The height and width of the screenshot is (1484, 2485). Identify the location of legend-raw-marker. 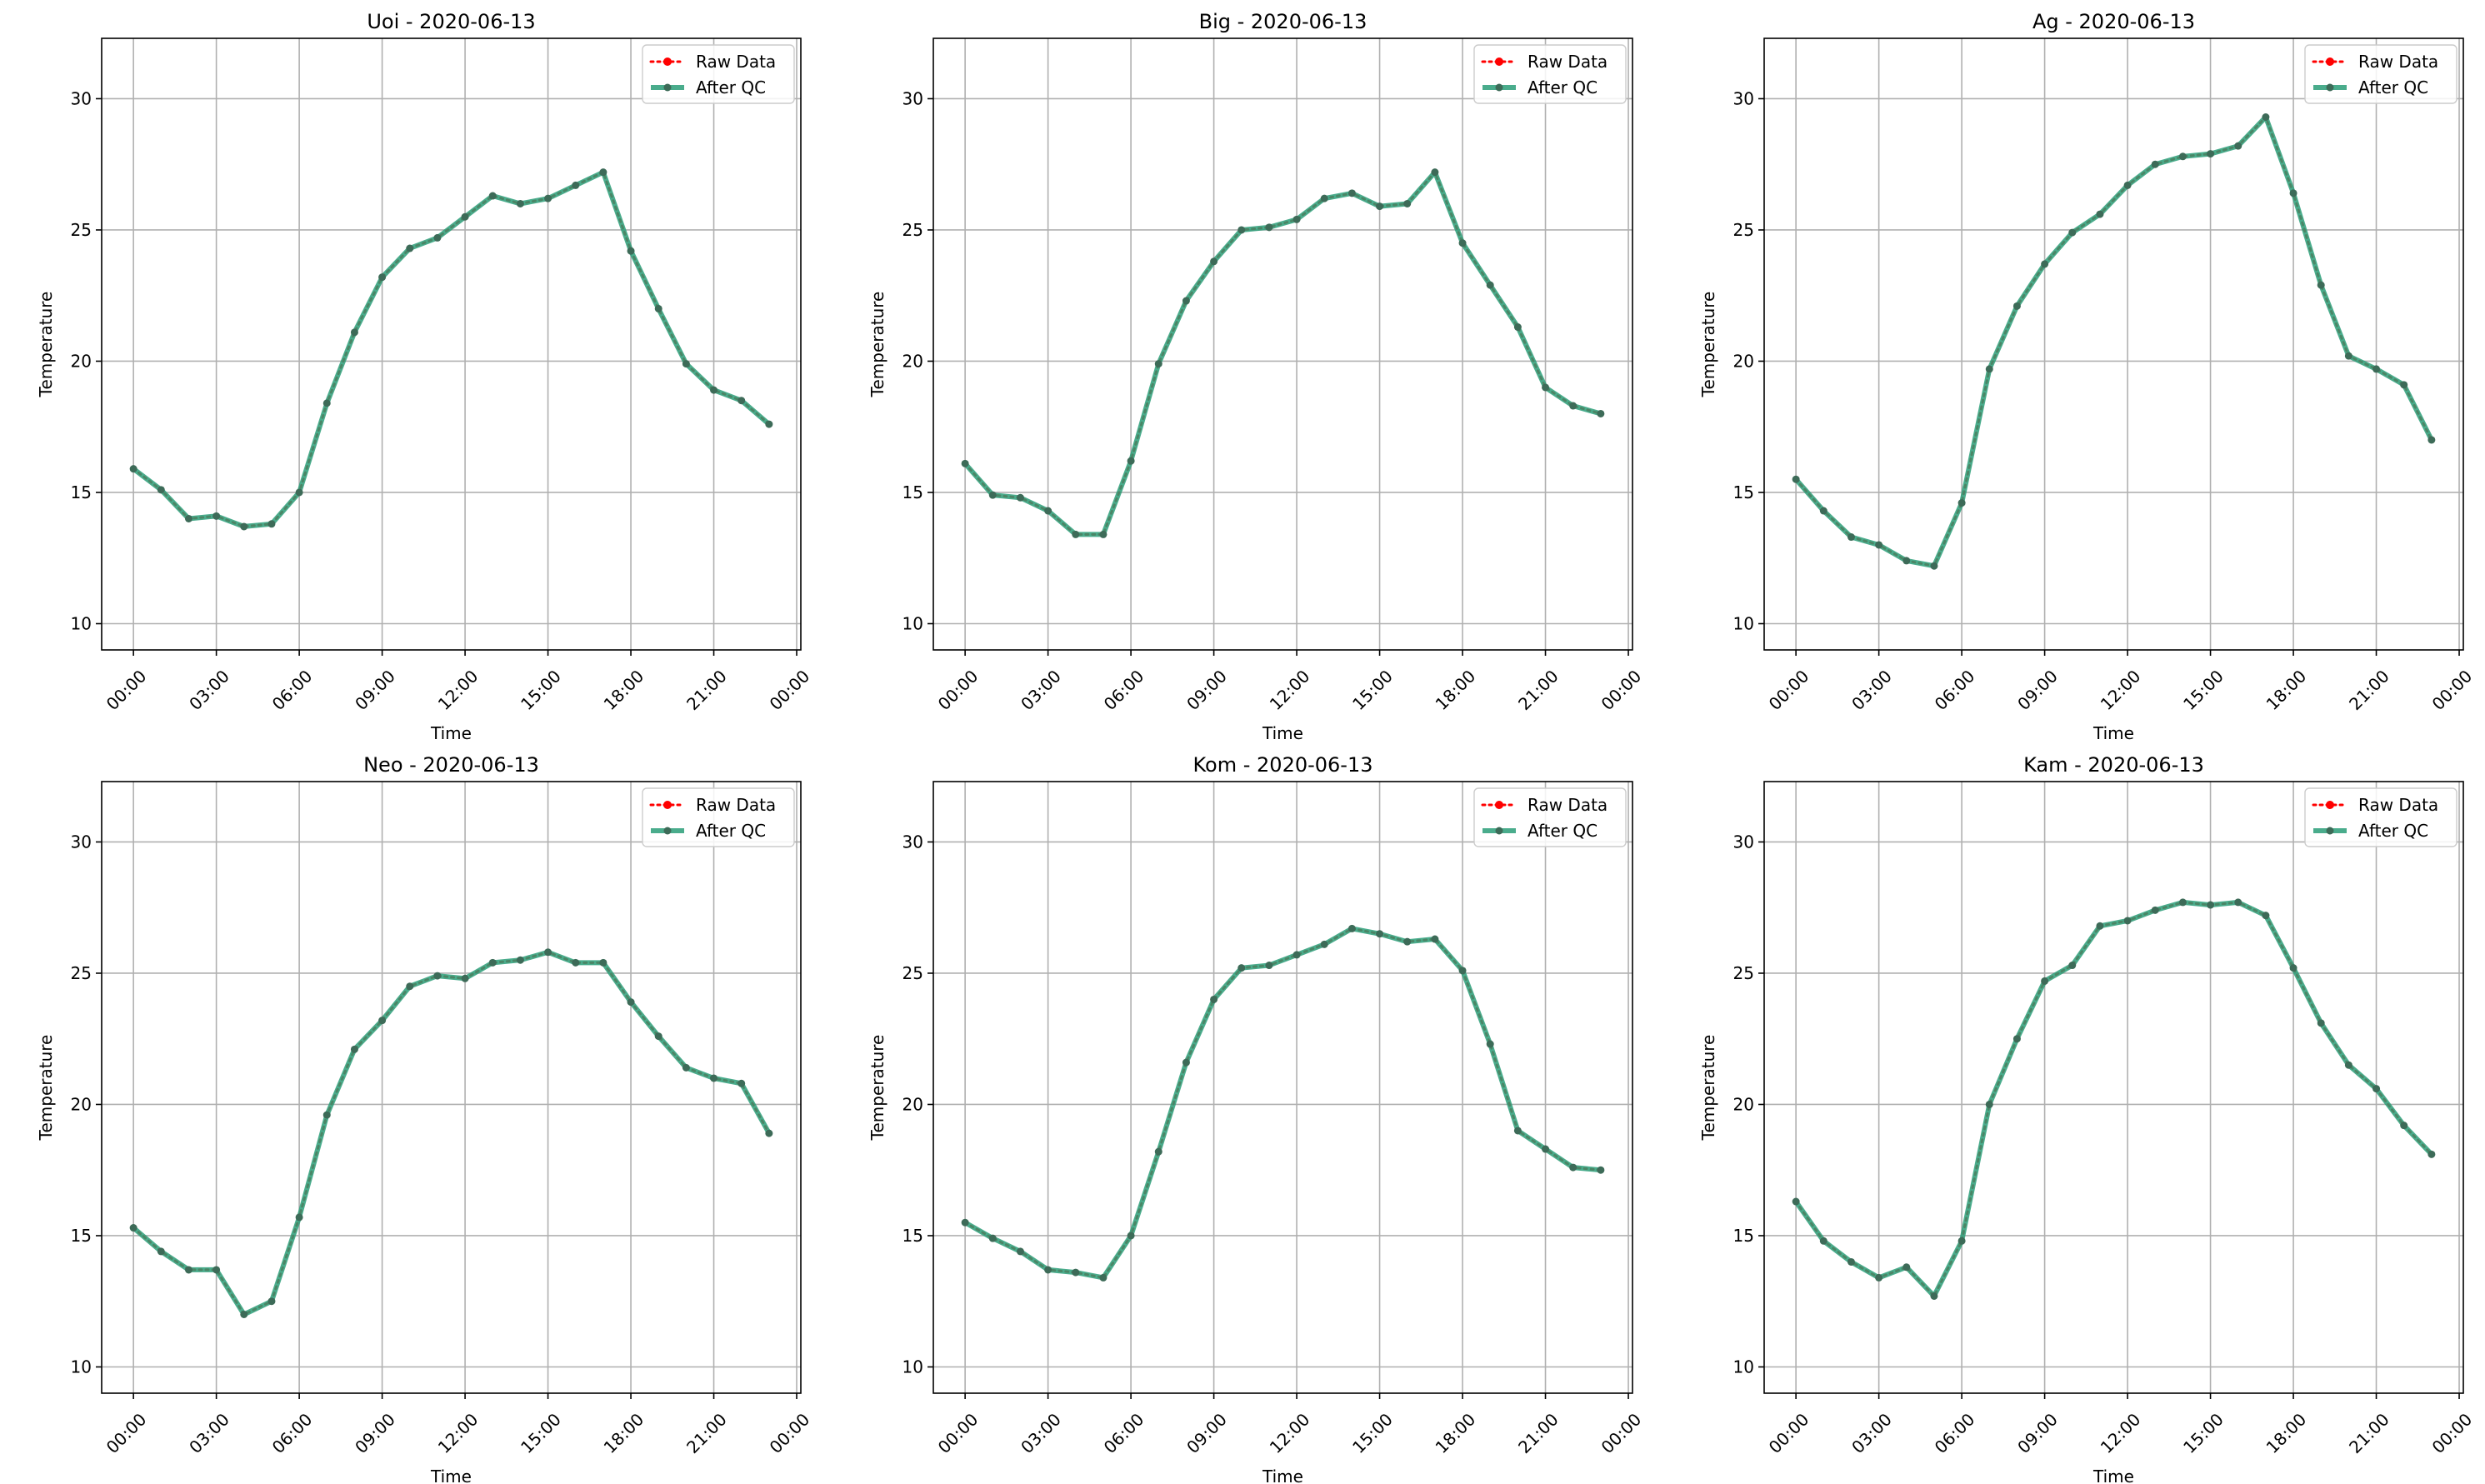
(667, 805).